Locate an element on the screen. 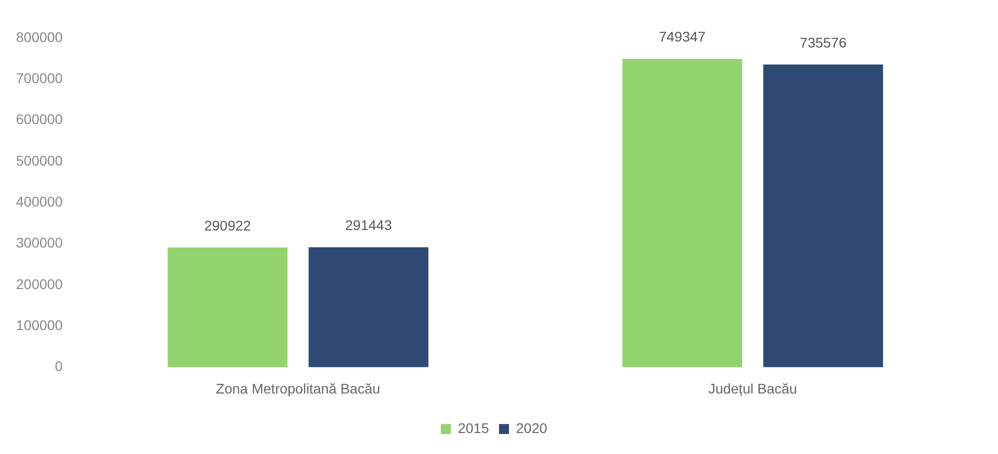  y-tick-label: 0 is located at coordinates (58, 366).